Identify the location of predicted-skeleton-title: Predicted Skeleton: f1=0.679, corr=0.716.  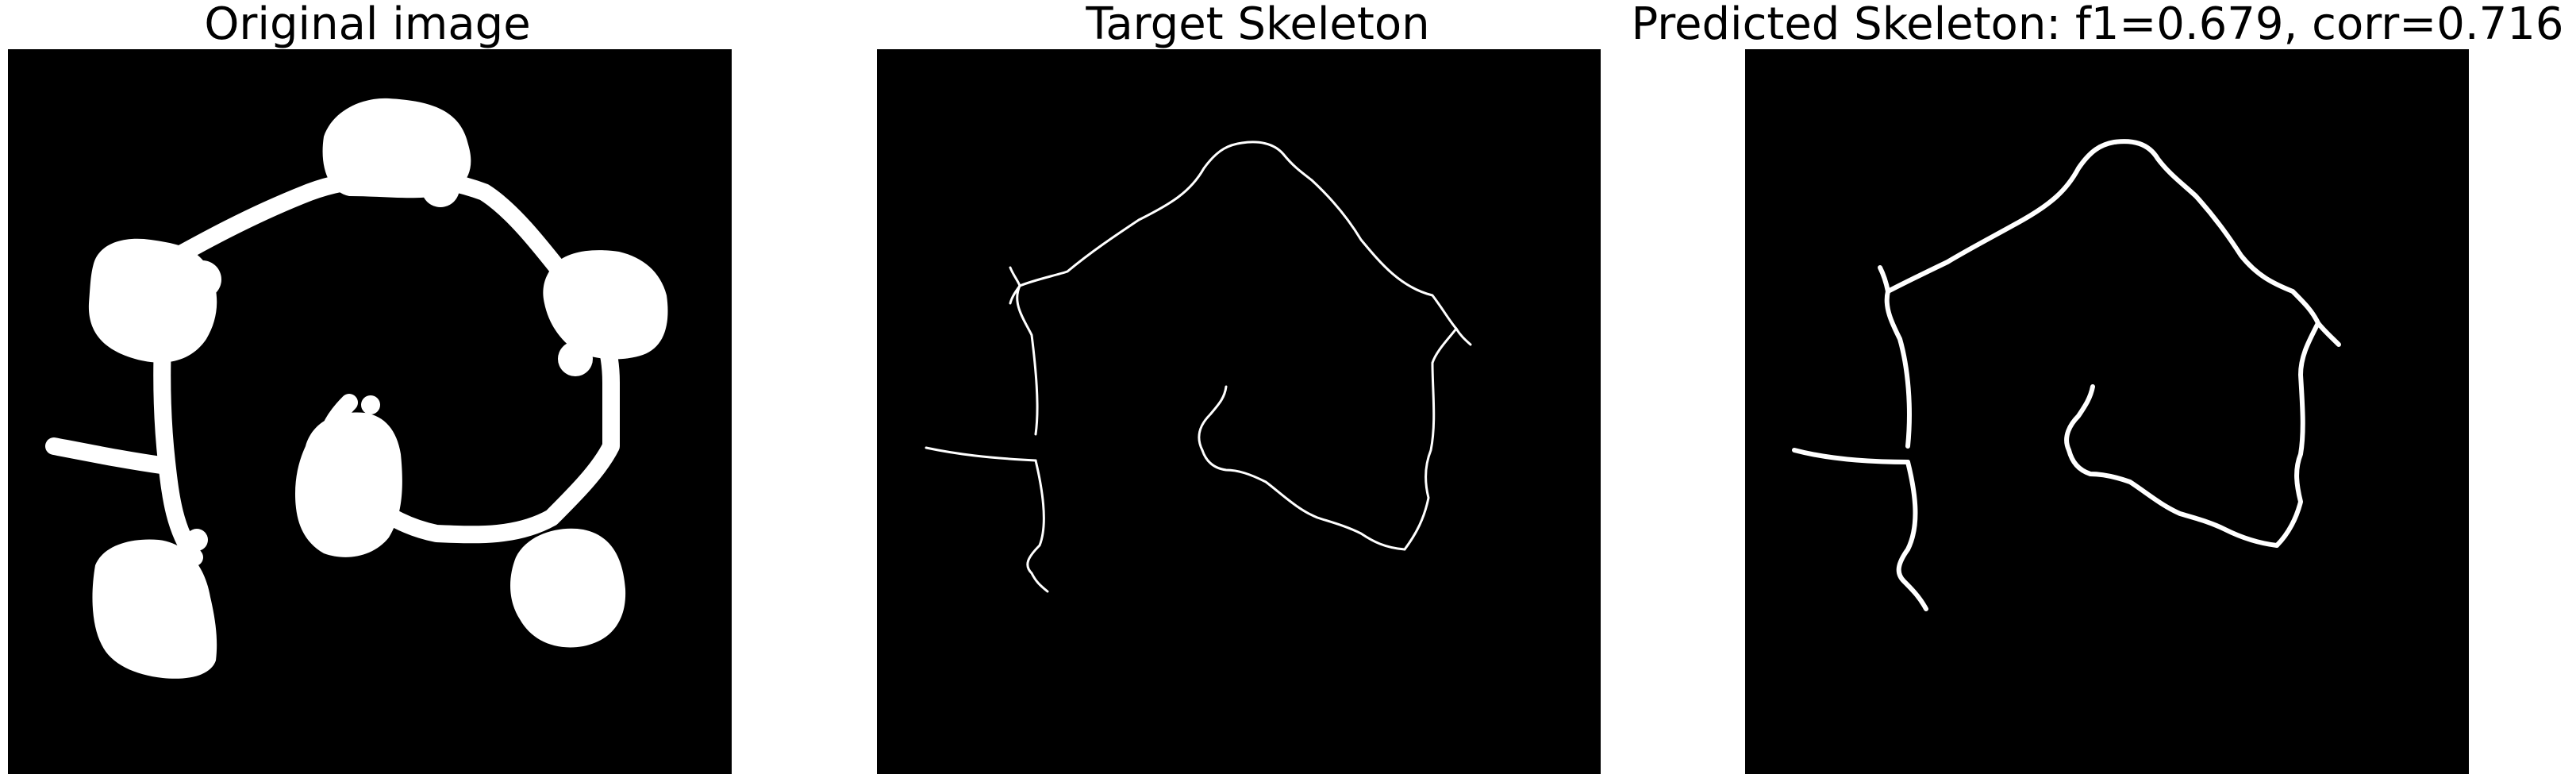
(2097, 25).